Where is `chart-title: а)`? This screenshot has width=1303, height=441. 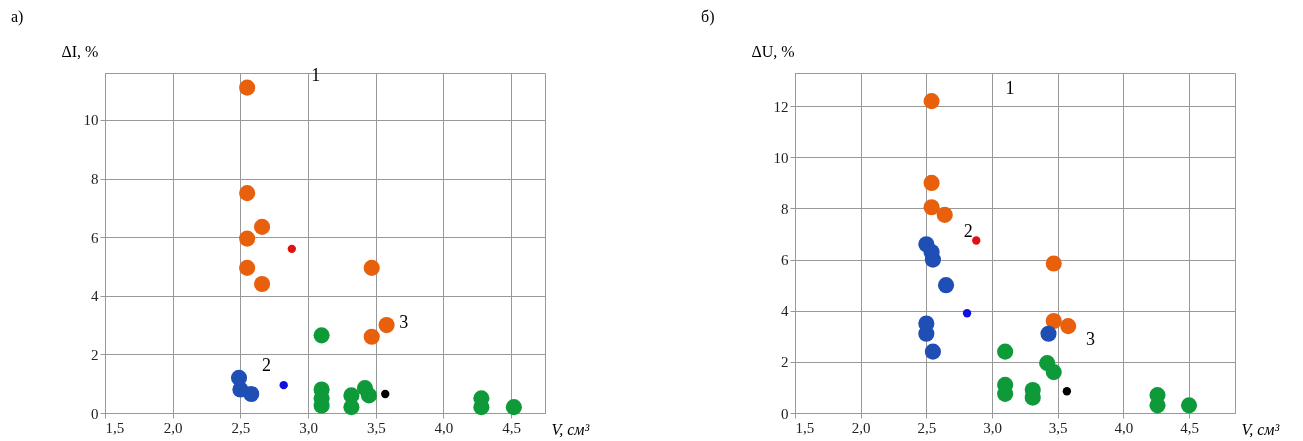 chart-title: а) is located at coordinates (17, 17).